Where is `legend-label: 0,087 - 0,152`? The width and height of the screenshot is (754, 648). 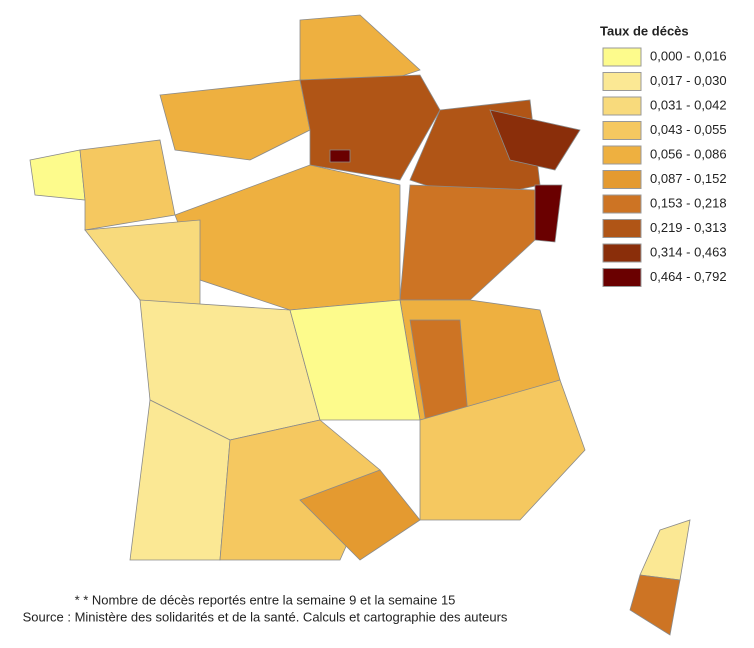
legend-label: 0,087 - 0,152 is located at coordinates (688, 178).